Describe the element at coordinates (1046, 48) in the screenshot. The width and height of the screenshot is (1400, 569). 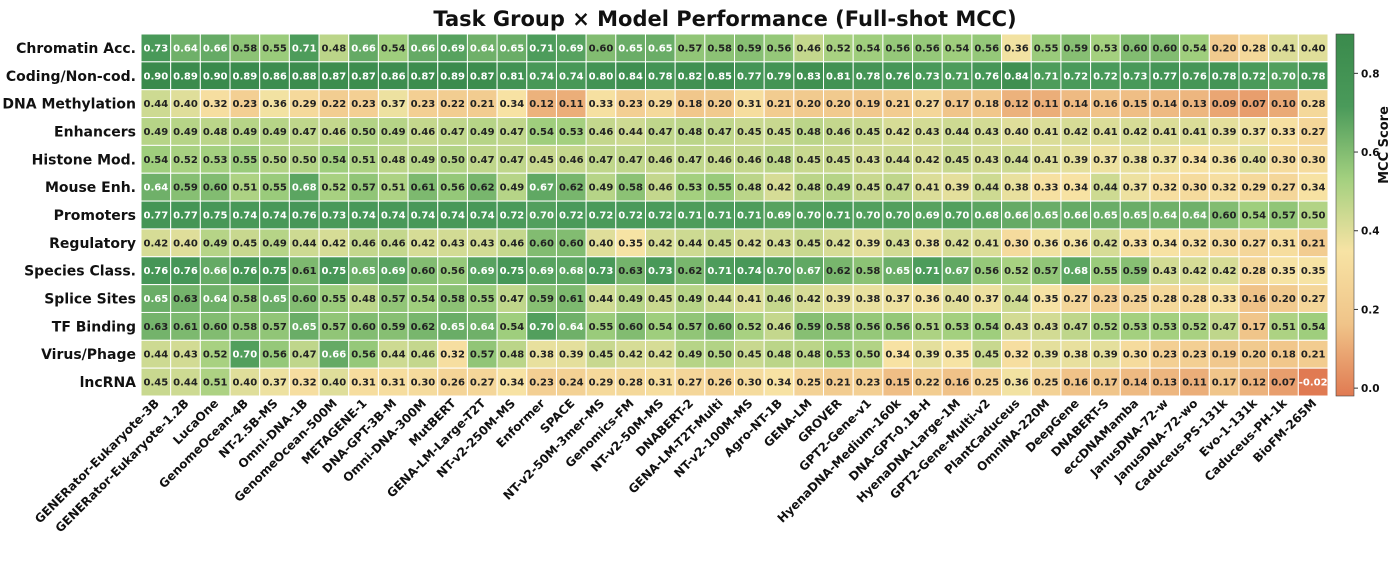
I see `cell-value-label: 0.55` at that location.